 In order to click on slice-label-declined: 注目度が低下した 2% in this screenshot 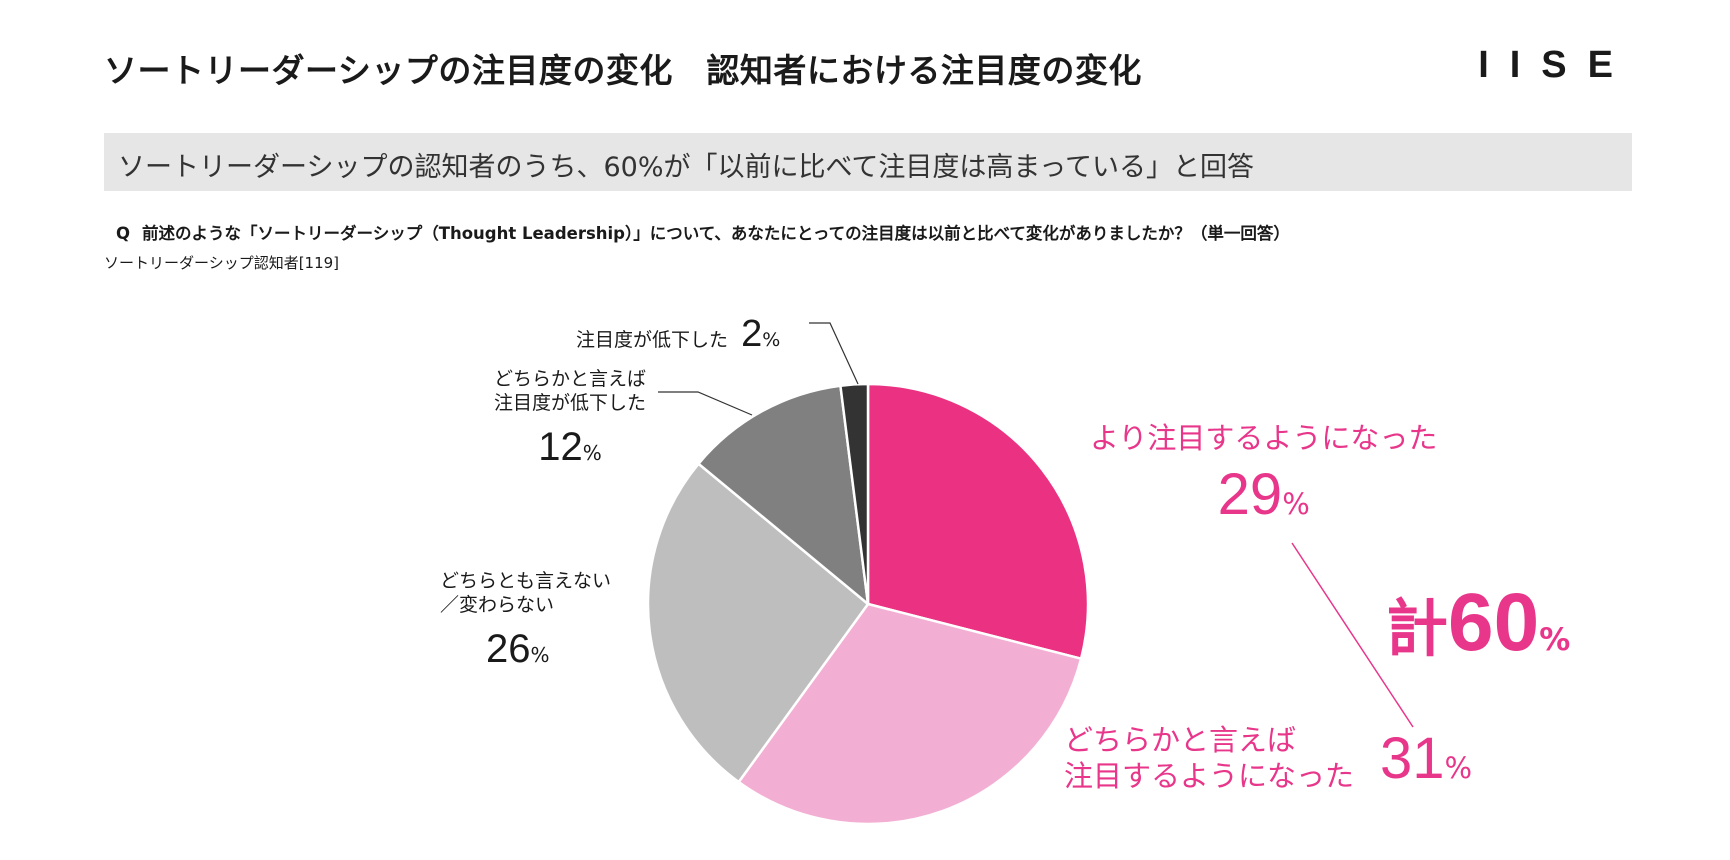, I will do `click(678, 334)`.